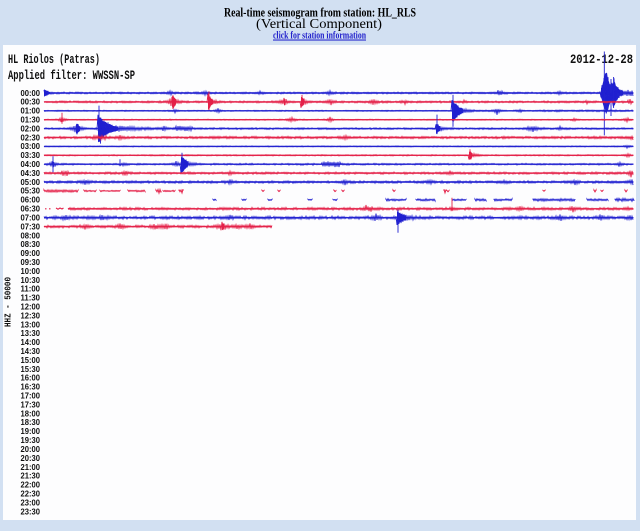  What do you see at coordinates (31, 476) in the screenshot?
I see `svg-text: 21:30` at bounding box center [31, 476].